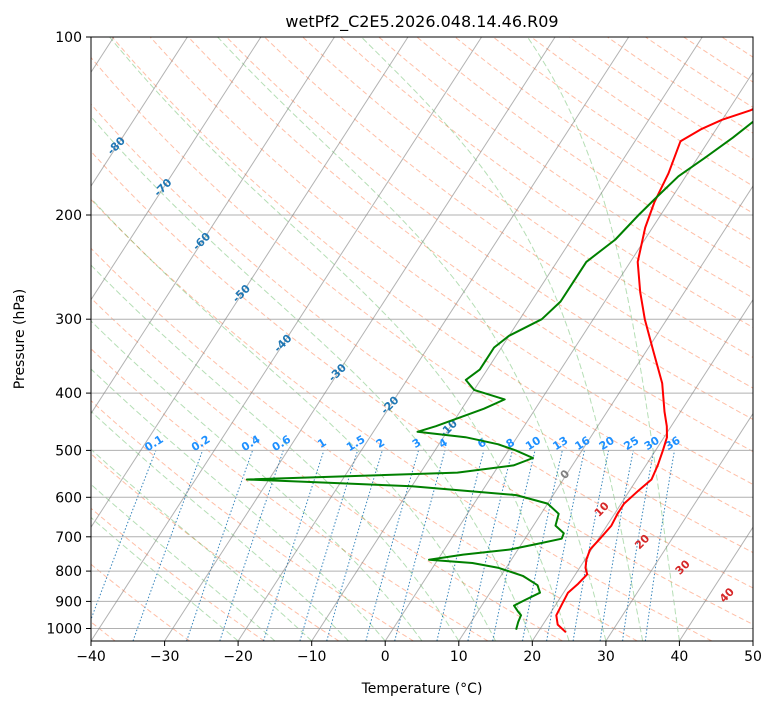 This screenshot has height=708, width=775. I want to click on y-tick-label: 100, so click(68, 38).